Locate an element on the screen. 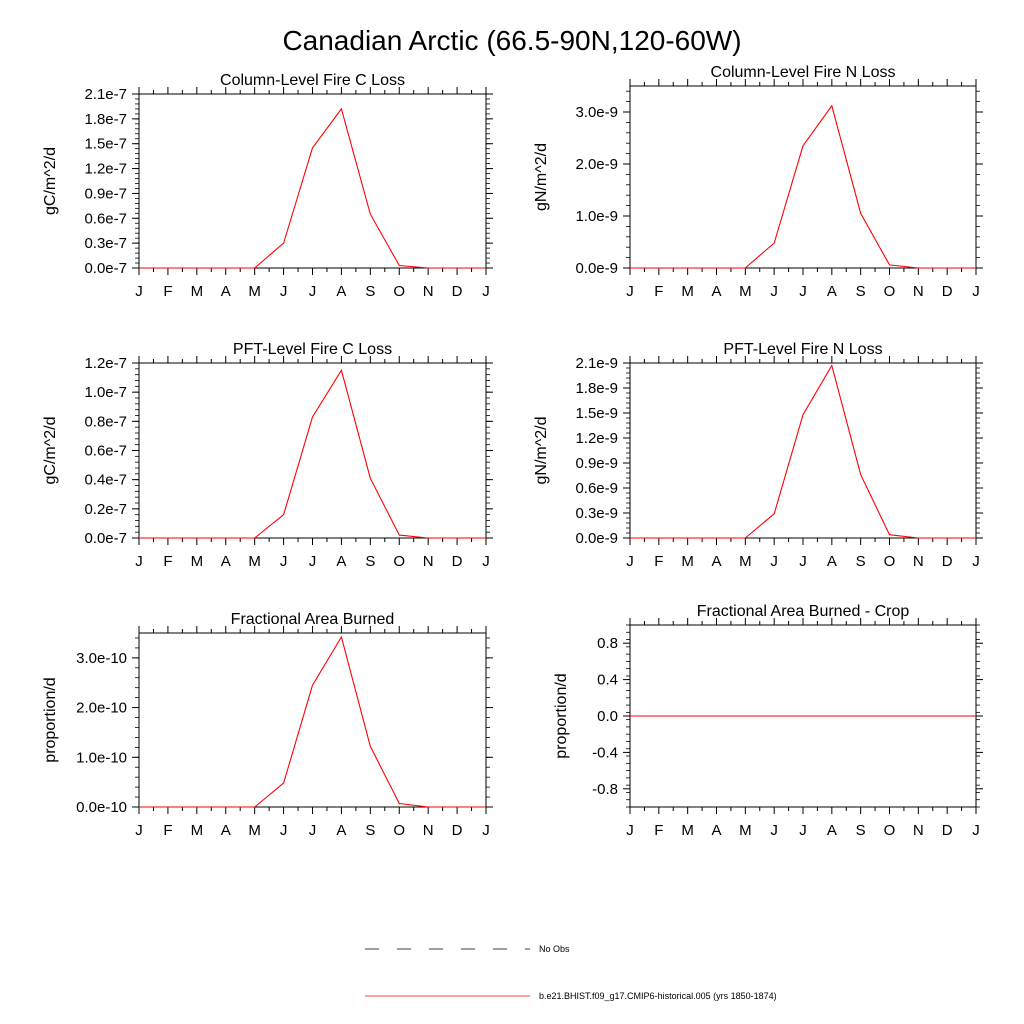  y-tick-label: 1.2e-7 is located at coordinates (105, 169).